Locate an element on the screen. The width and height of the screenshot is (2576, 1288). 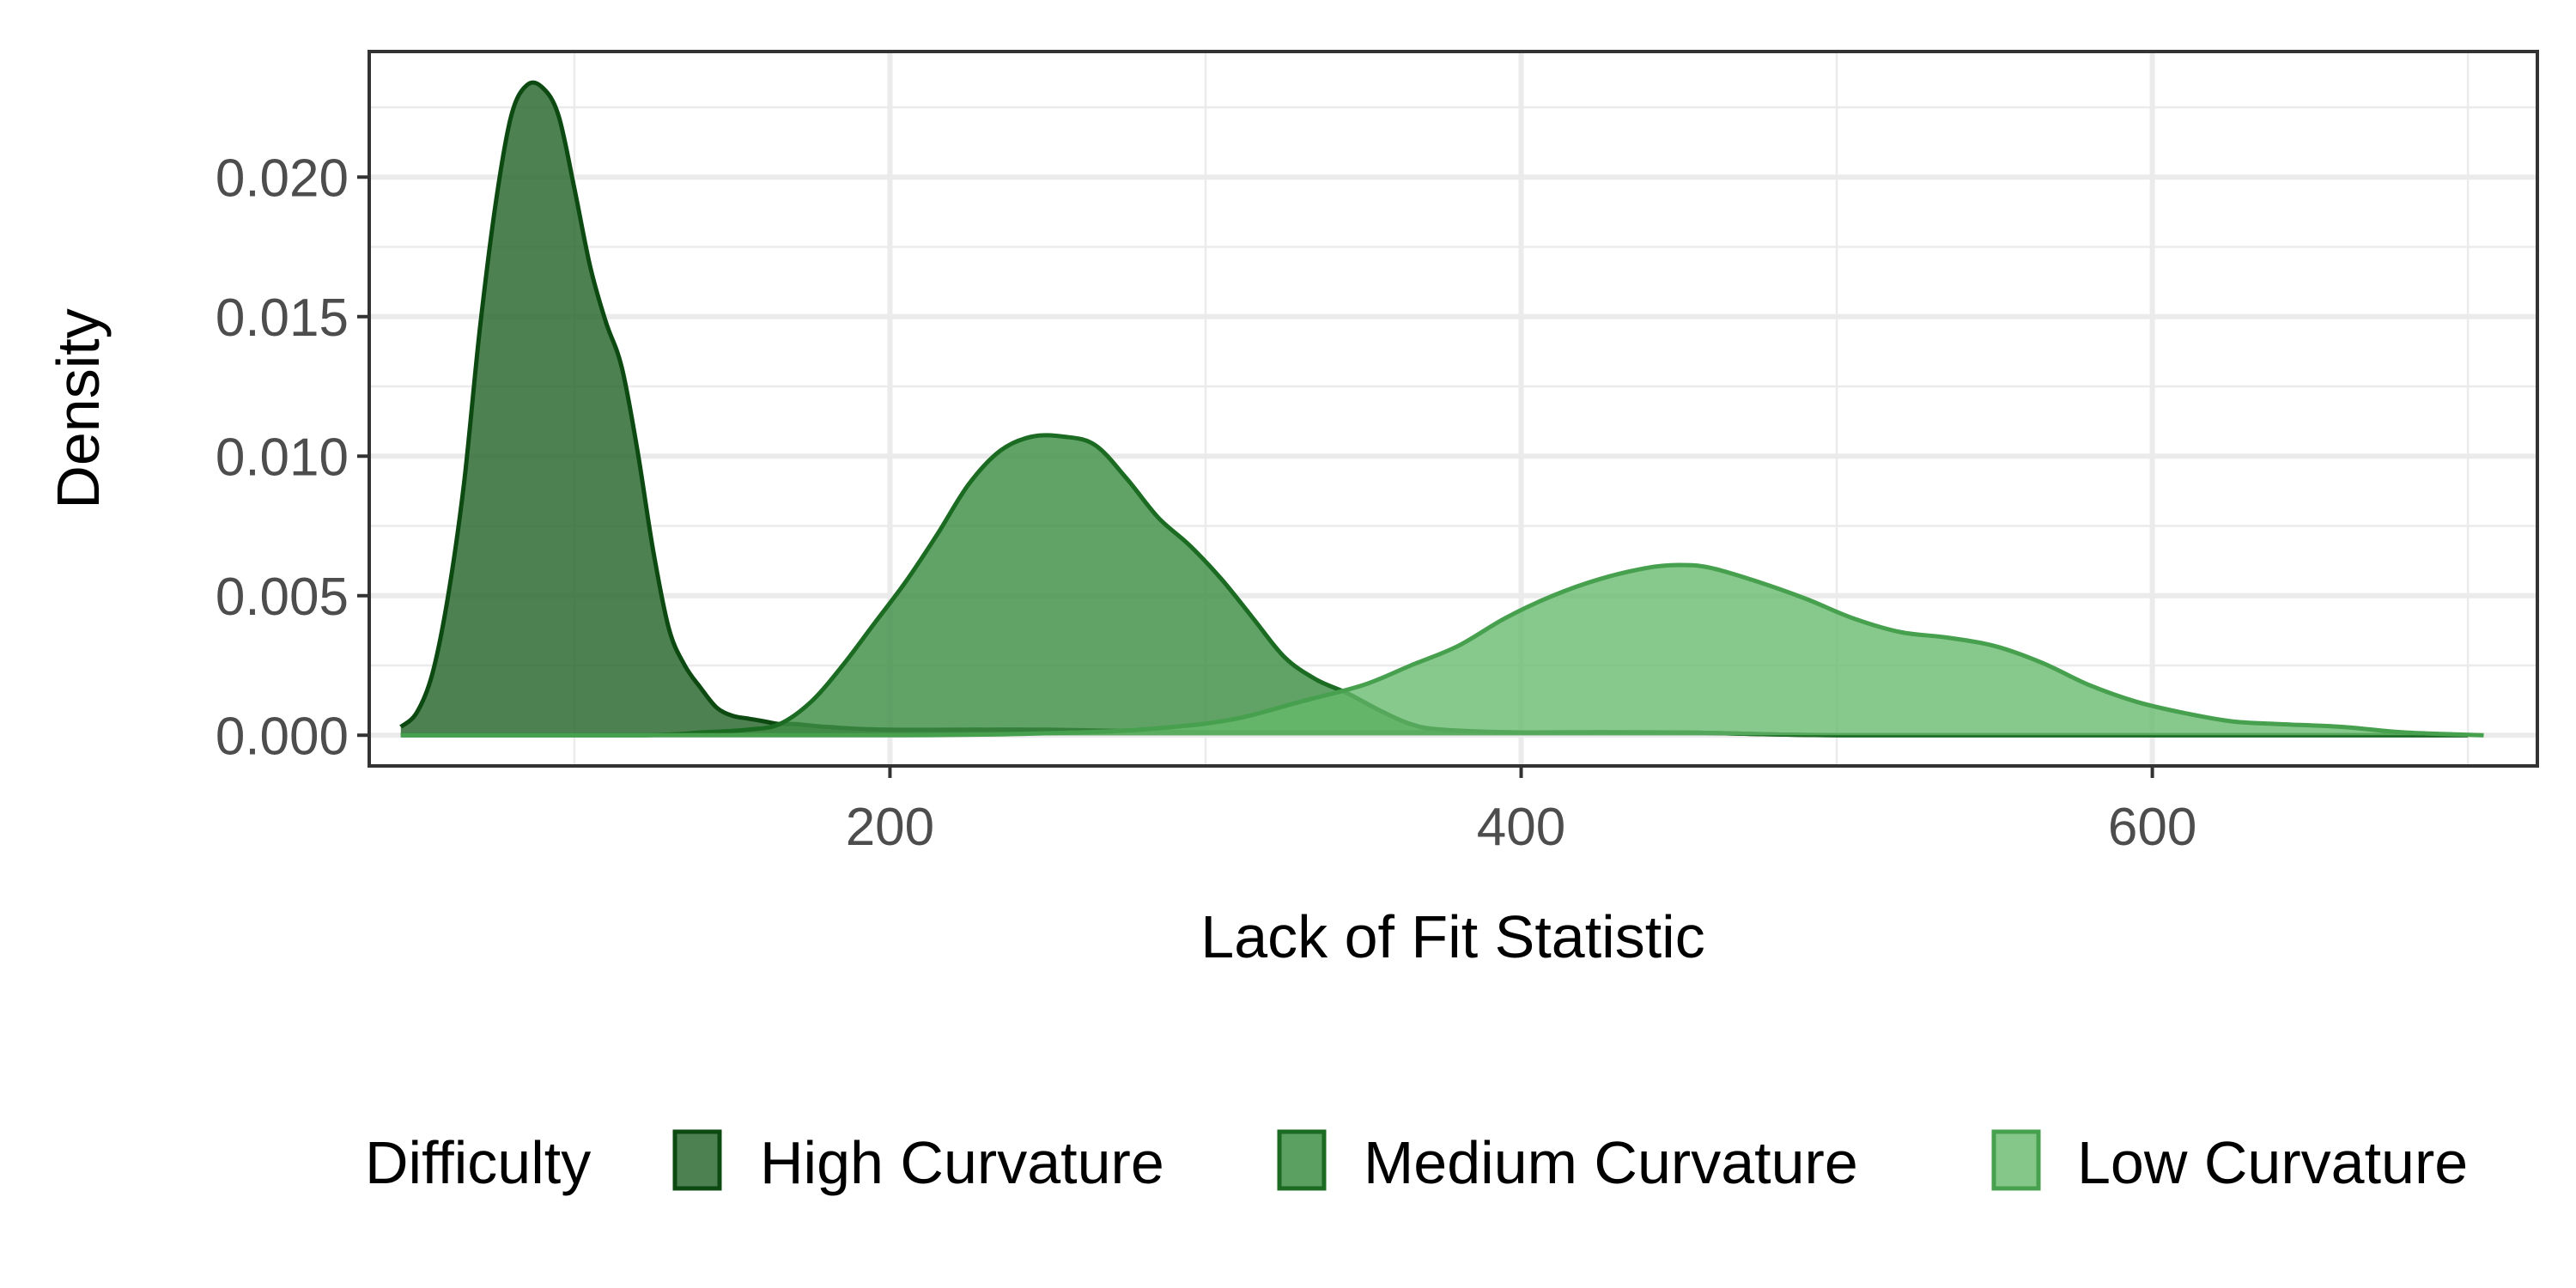
y-tick-label: 0.010 is located at coordinates (282, 457).